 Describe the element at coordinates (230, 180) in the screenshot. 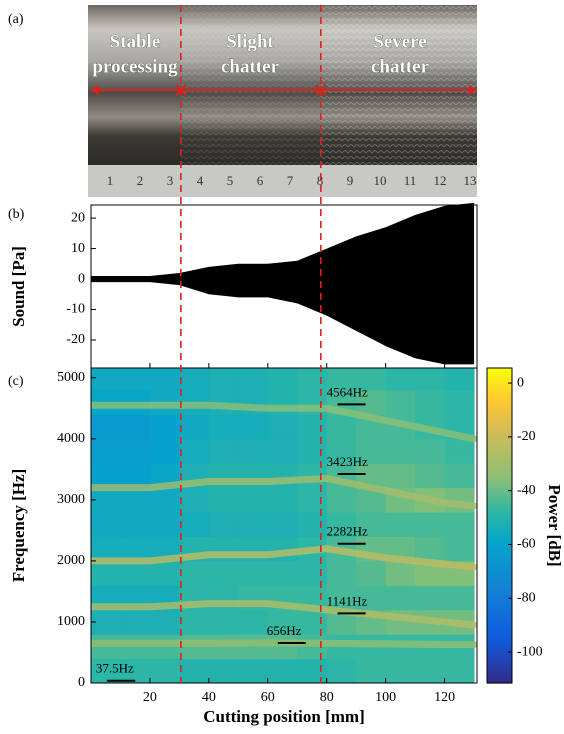

I see `ruler-label: 5` at that location.